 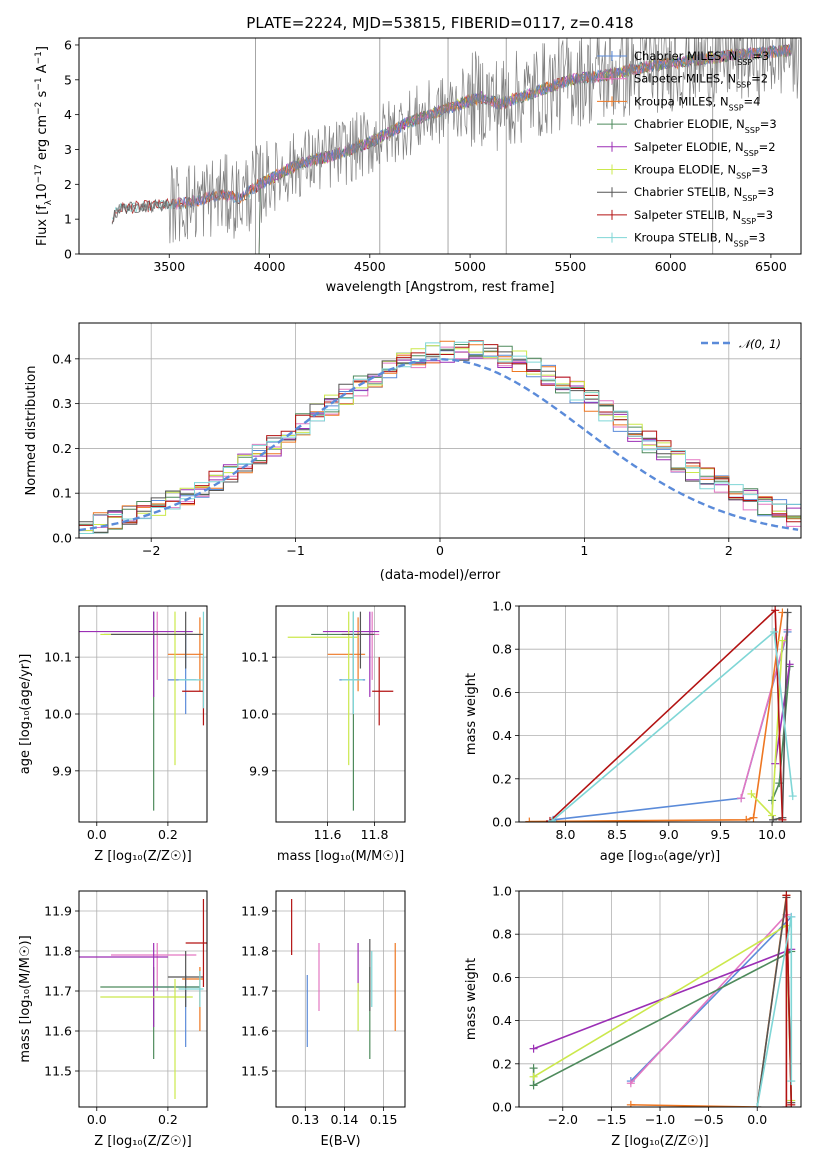 I want to click on panel-mass_vs_ebv: 0.13 0.14 0.15 11.5 11.6 11.7 11.8 11.9 E(B-V), so click(x=323, y=1019).